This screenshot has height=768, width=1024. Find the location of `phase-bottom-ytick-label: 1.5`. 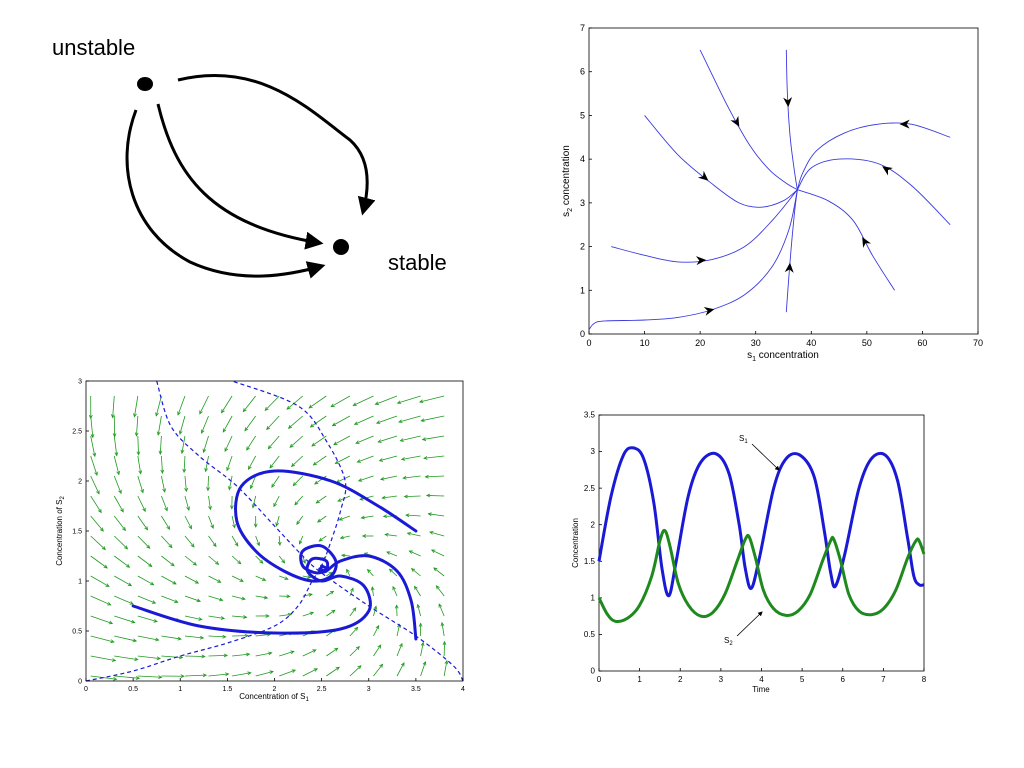

phase-bottom-ytick-label: 1.5 is located at coordinates (77, 531).